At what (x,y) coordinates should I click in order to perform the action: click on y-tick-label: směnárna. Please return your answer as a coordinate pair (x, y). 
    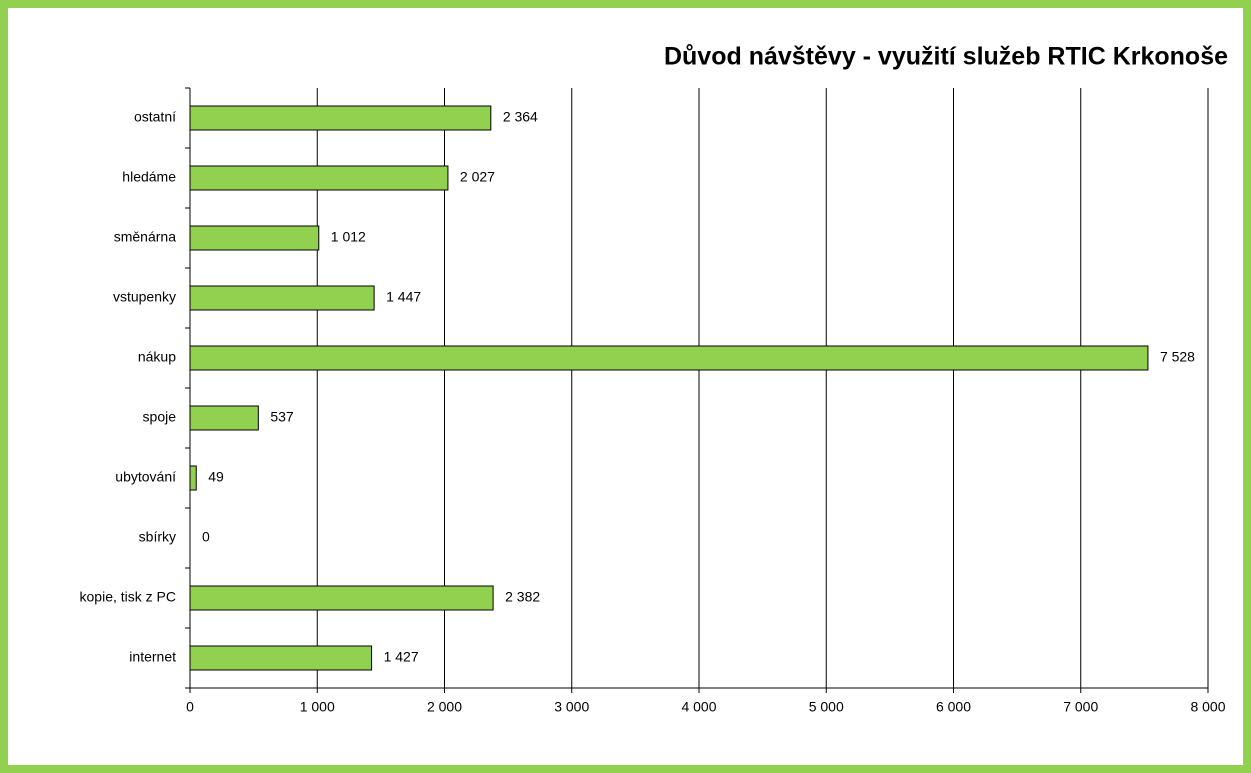
    Looking at the image, I should click on (145, 237).